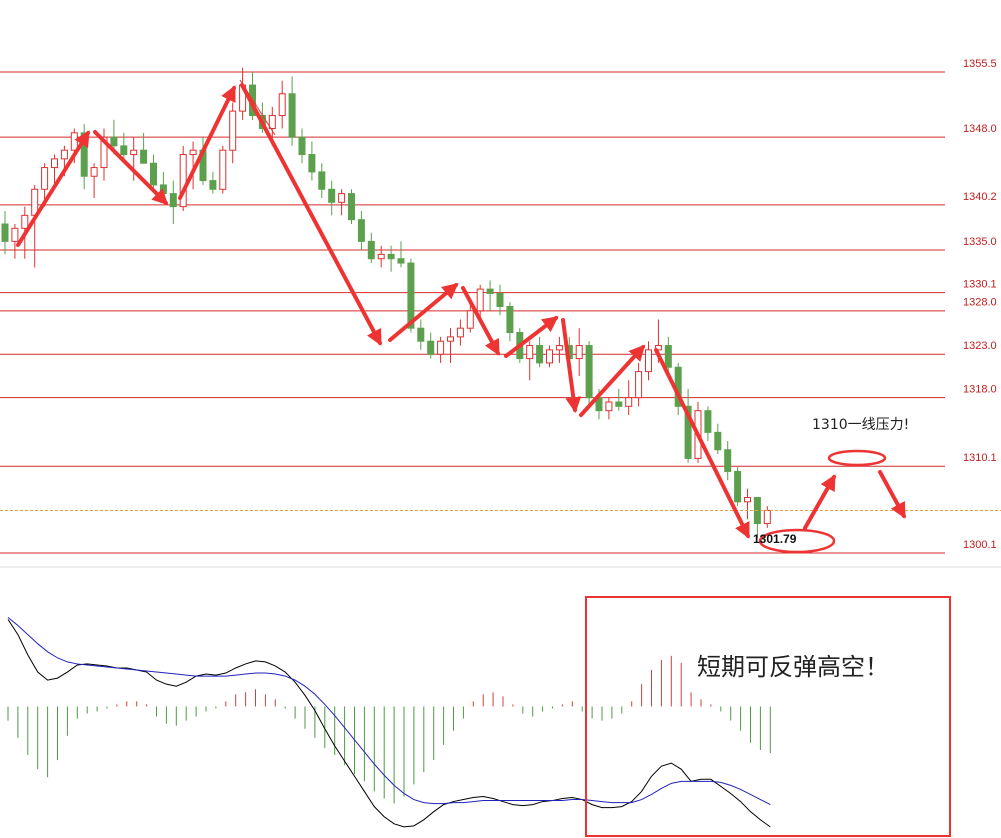 This screenshot has height=838, width=1001. Describe the element at coordinates (768, 716) in the screenshot. I see `highlight-box` at that location.